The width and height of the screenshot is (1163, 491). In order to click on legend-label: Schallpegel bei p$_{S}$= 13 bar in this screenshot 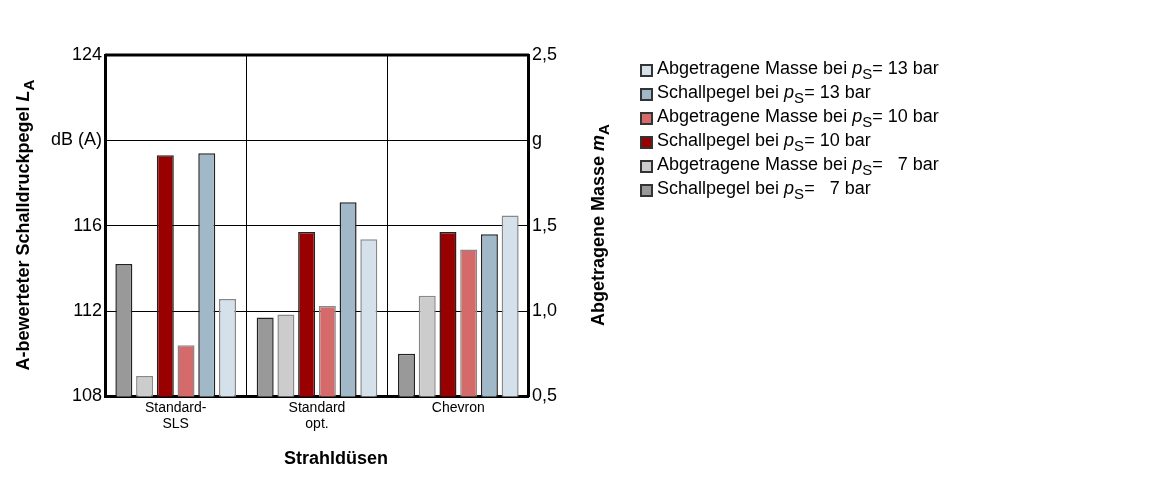, I will do `click(764, 94)`.